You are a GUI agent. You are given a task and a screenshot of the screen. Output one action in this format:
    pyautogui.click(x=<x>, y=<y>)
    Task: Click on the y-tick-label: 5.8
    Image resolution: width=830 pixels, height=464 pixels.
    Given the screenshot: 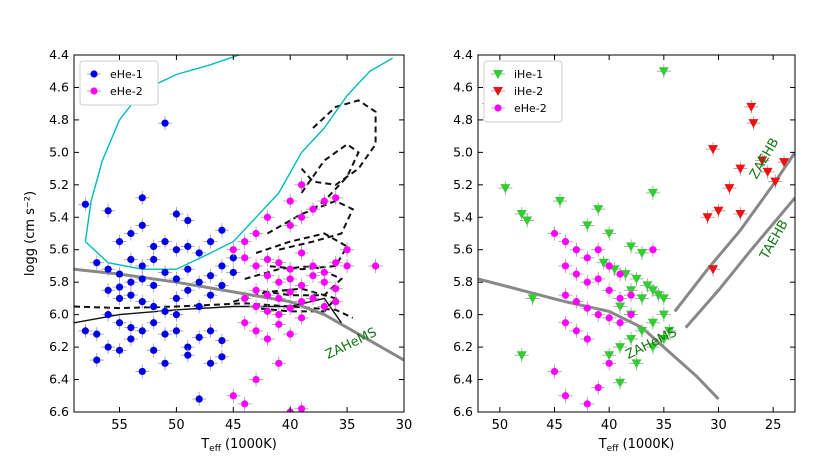 What is the action you would take?
    pyautogui.click(x=463, y=281)
    